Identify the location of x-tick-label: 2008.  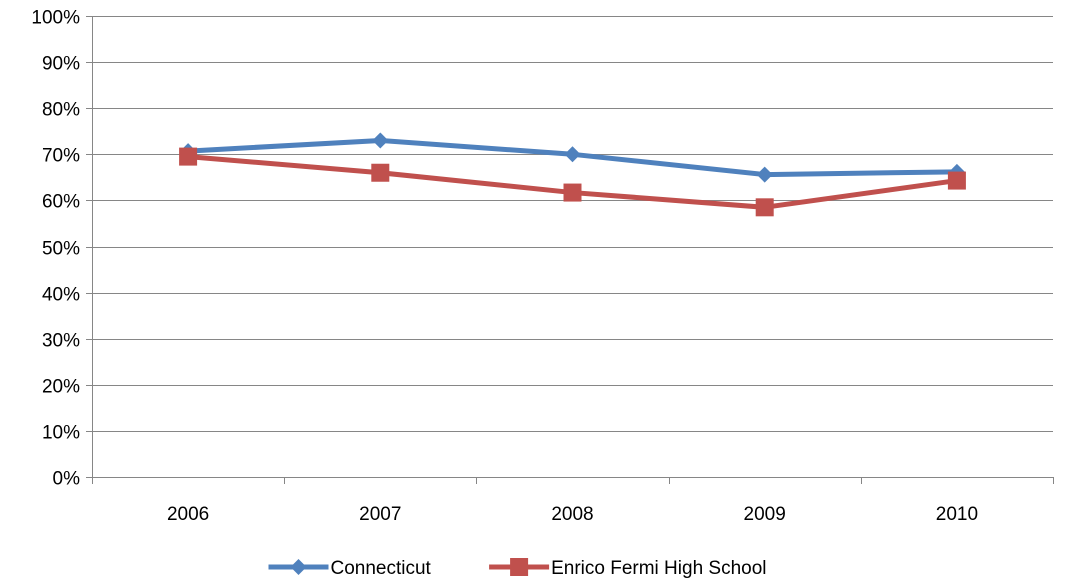
(572, 514).